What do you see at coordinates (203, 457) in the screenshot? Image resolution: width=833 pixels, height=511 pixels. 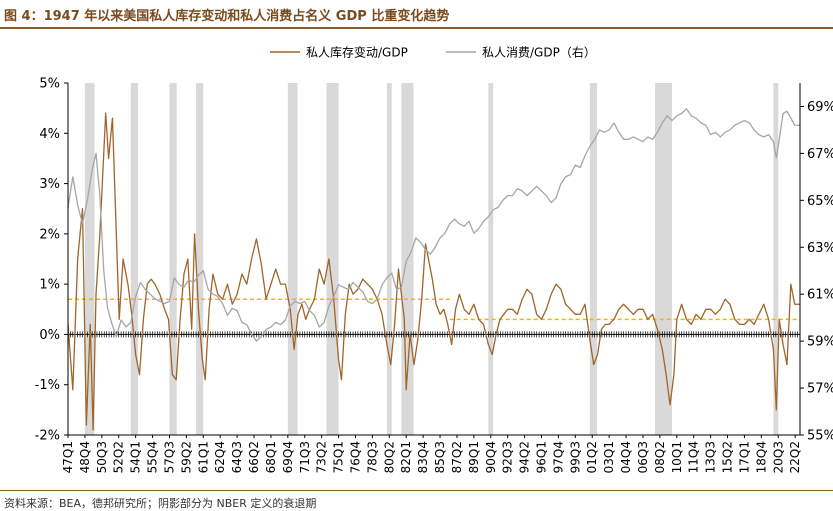 I see `x-tick-label-8: 61Q1` at bounding box center [203, 457].